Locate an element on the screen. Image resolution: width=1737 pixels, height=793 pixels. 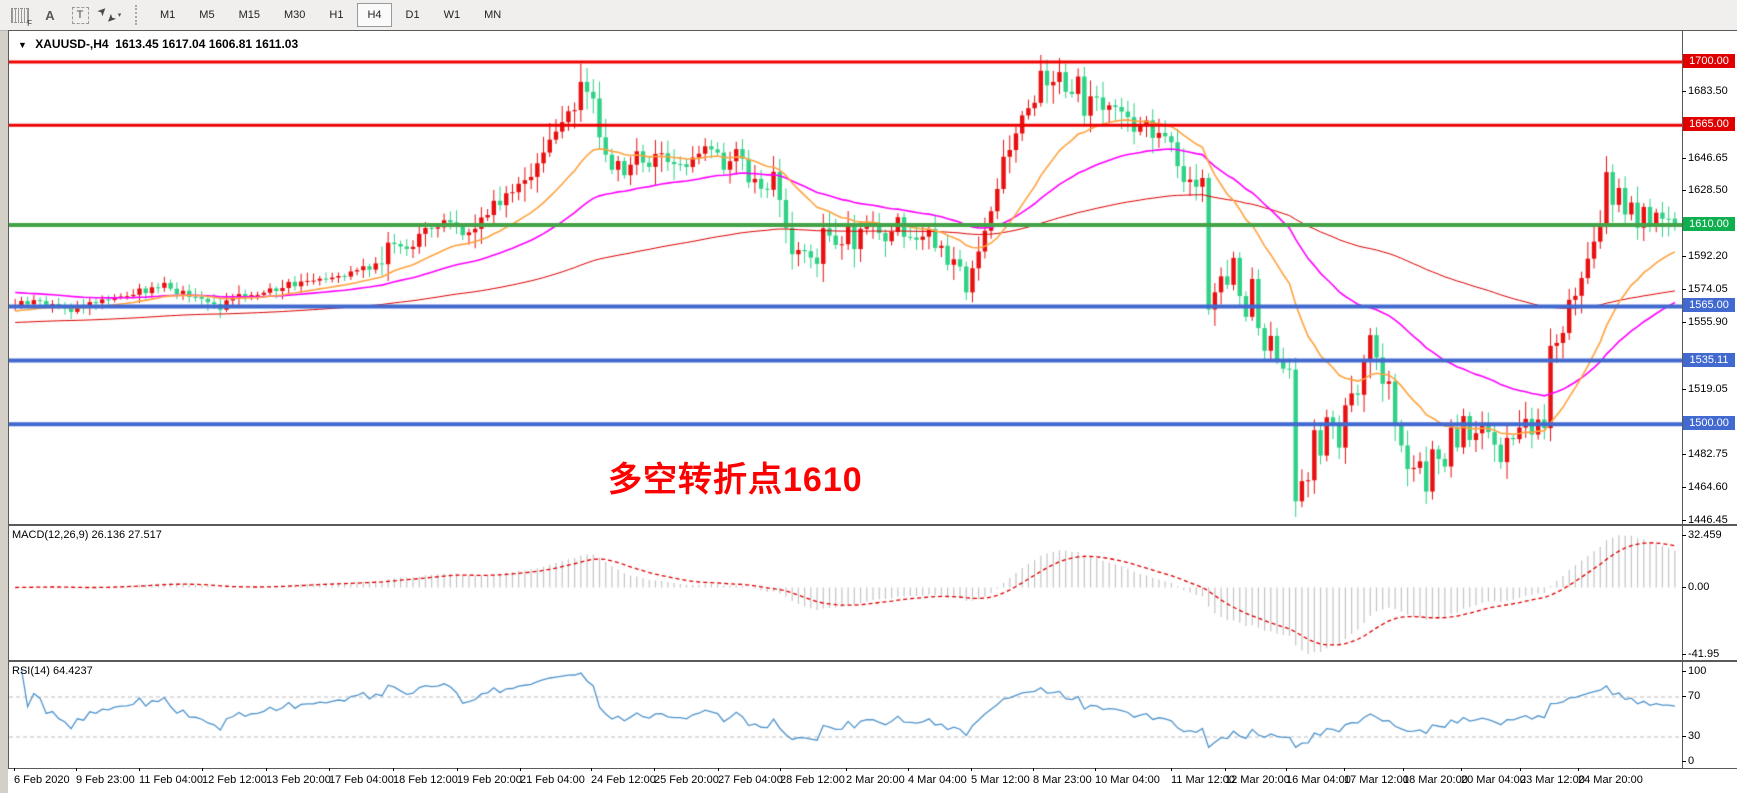
price-line-label: 1565.00 is located at coordinates (1709, 305).